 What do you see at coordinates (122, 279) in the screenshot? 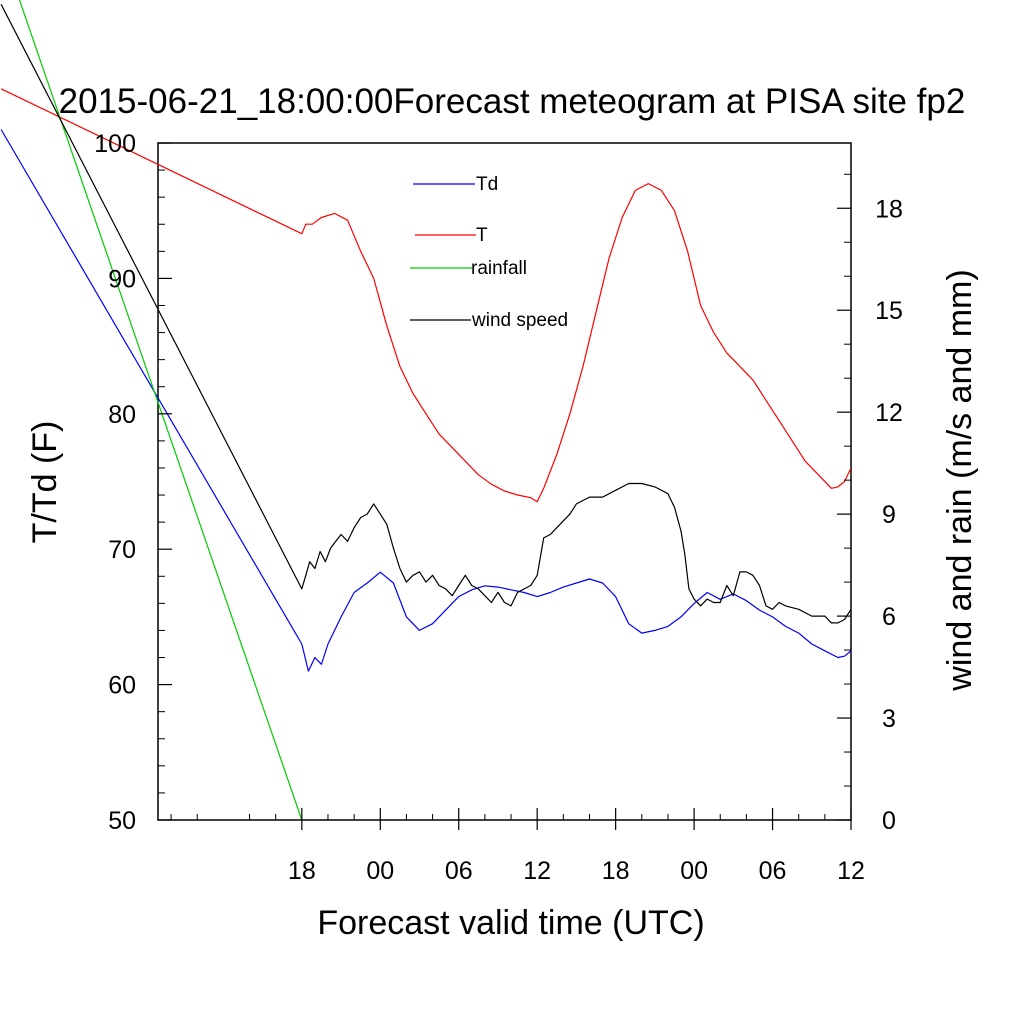
I see `left-y-tick-label: 90` at bounding box center [122, 279].